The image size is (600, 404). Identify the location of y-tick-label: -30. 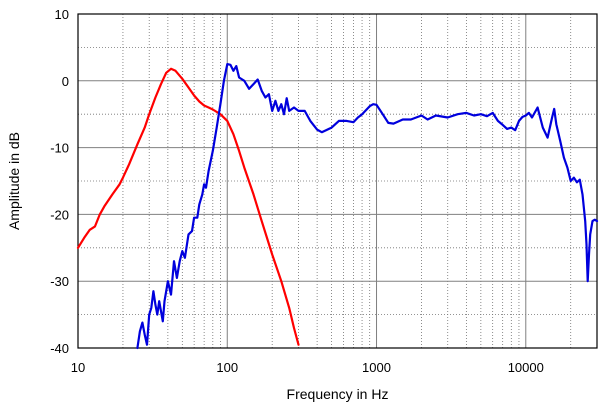
(59, 281).